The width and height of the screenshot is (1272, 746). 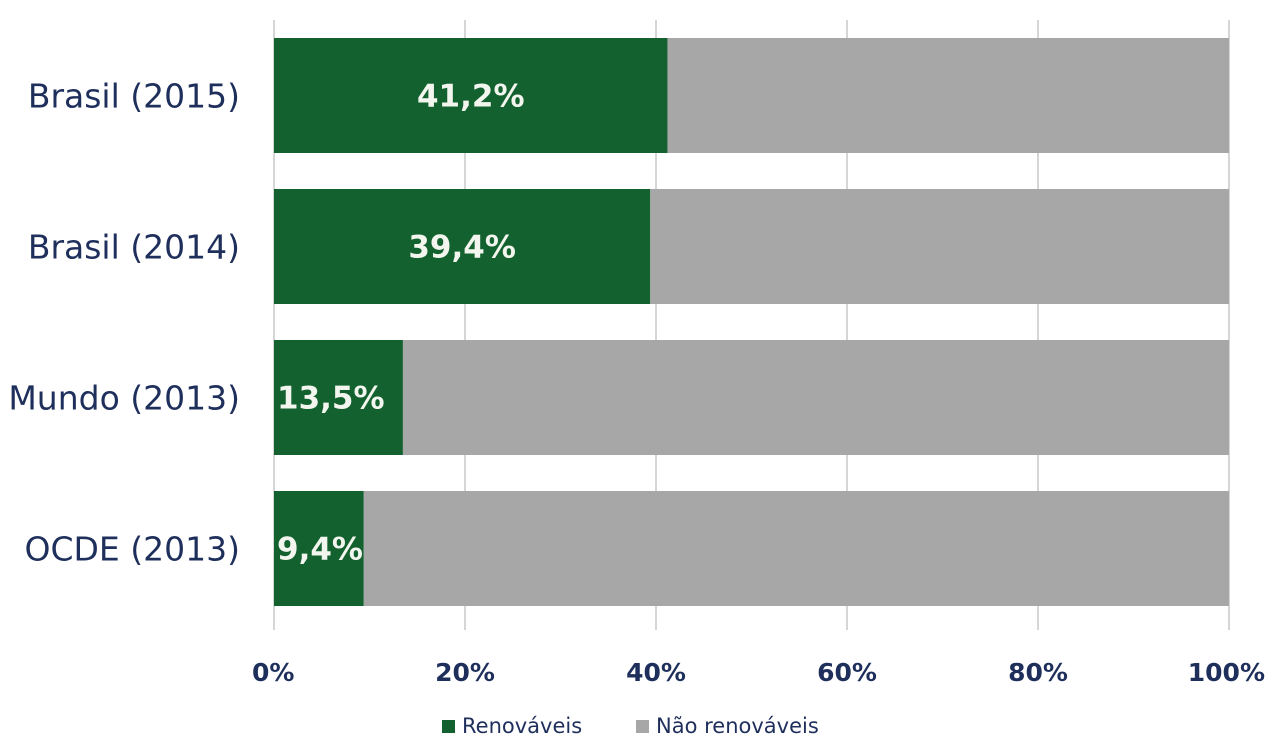 I want to click on x-tick-label: 60%, so click(x=847, y=672).